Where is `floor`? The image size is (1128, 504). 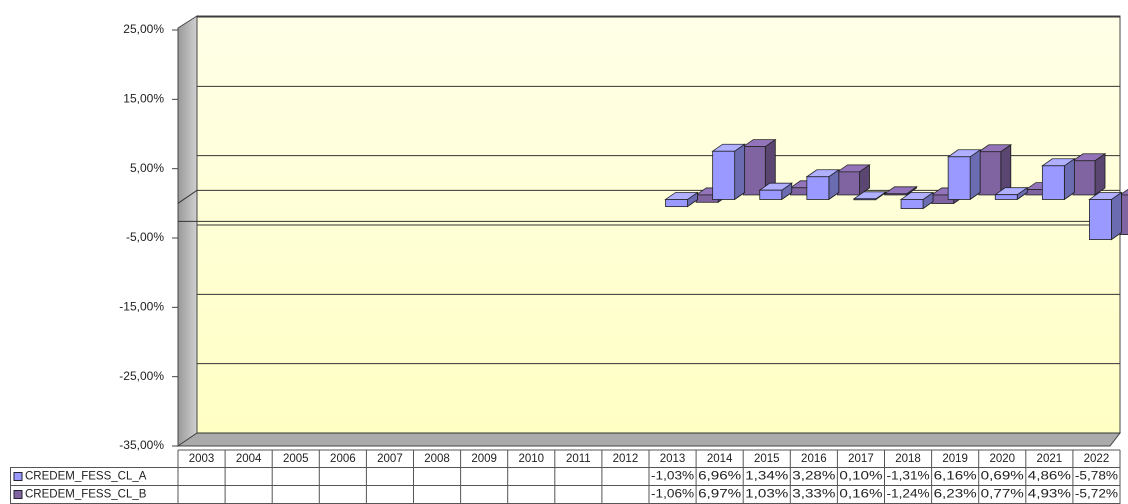 floor is located at coordinates (649, 439).